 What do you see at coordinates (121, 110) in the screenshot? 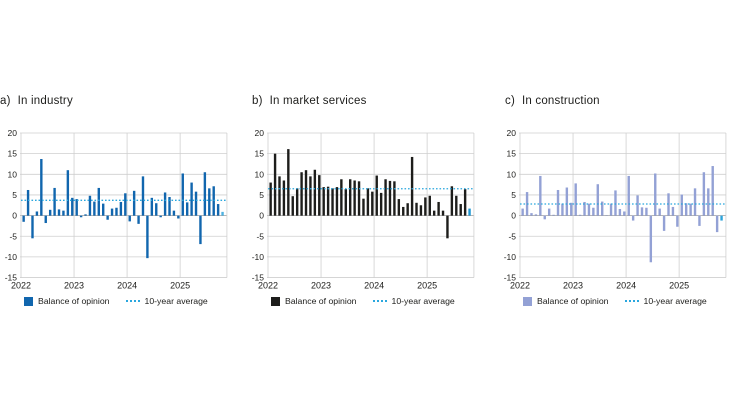
I see `chart-title: a) In industry` at bounding box center [121, 110].